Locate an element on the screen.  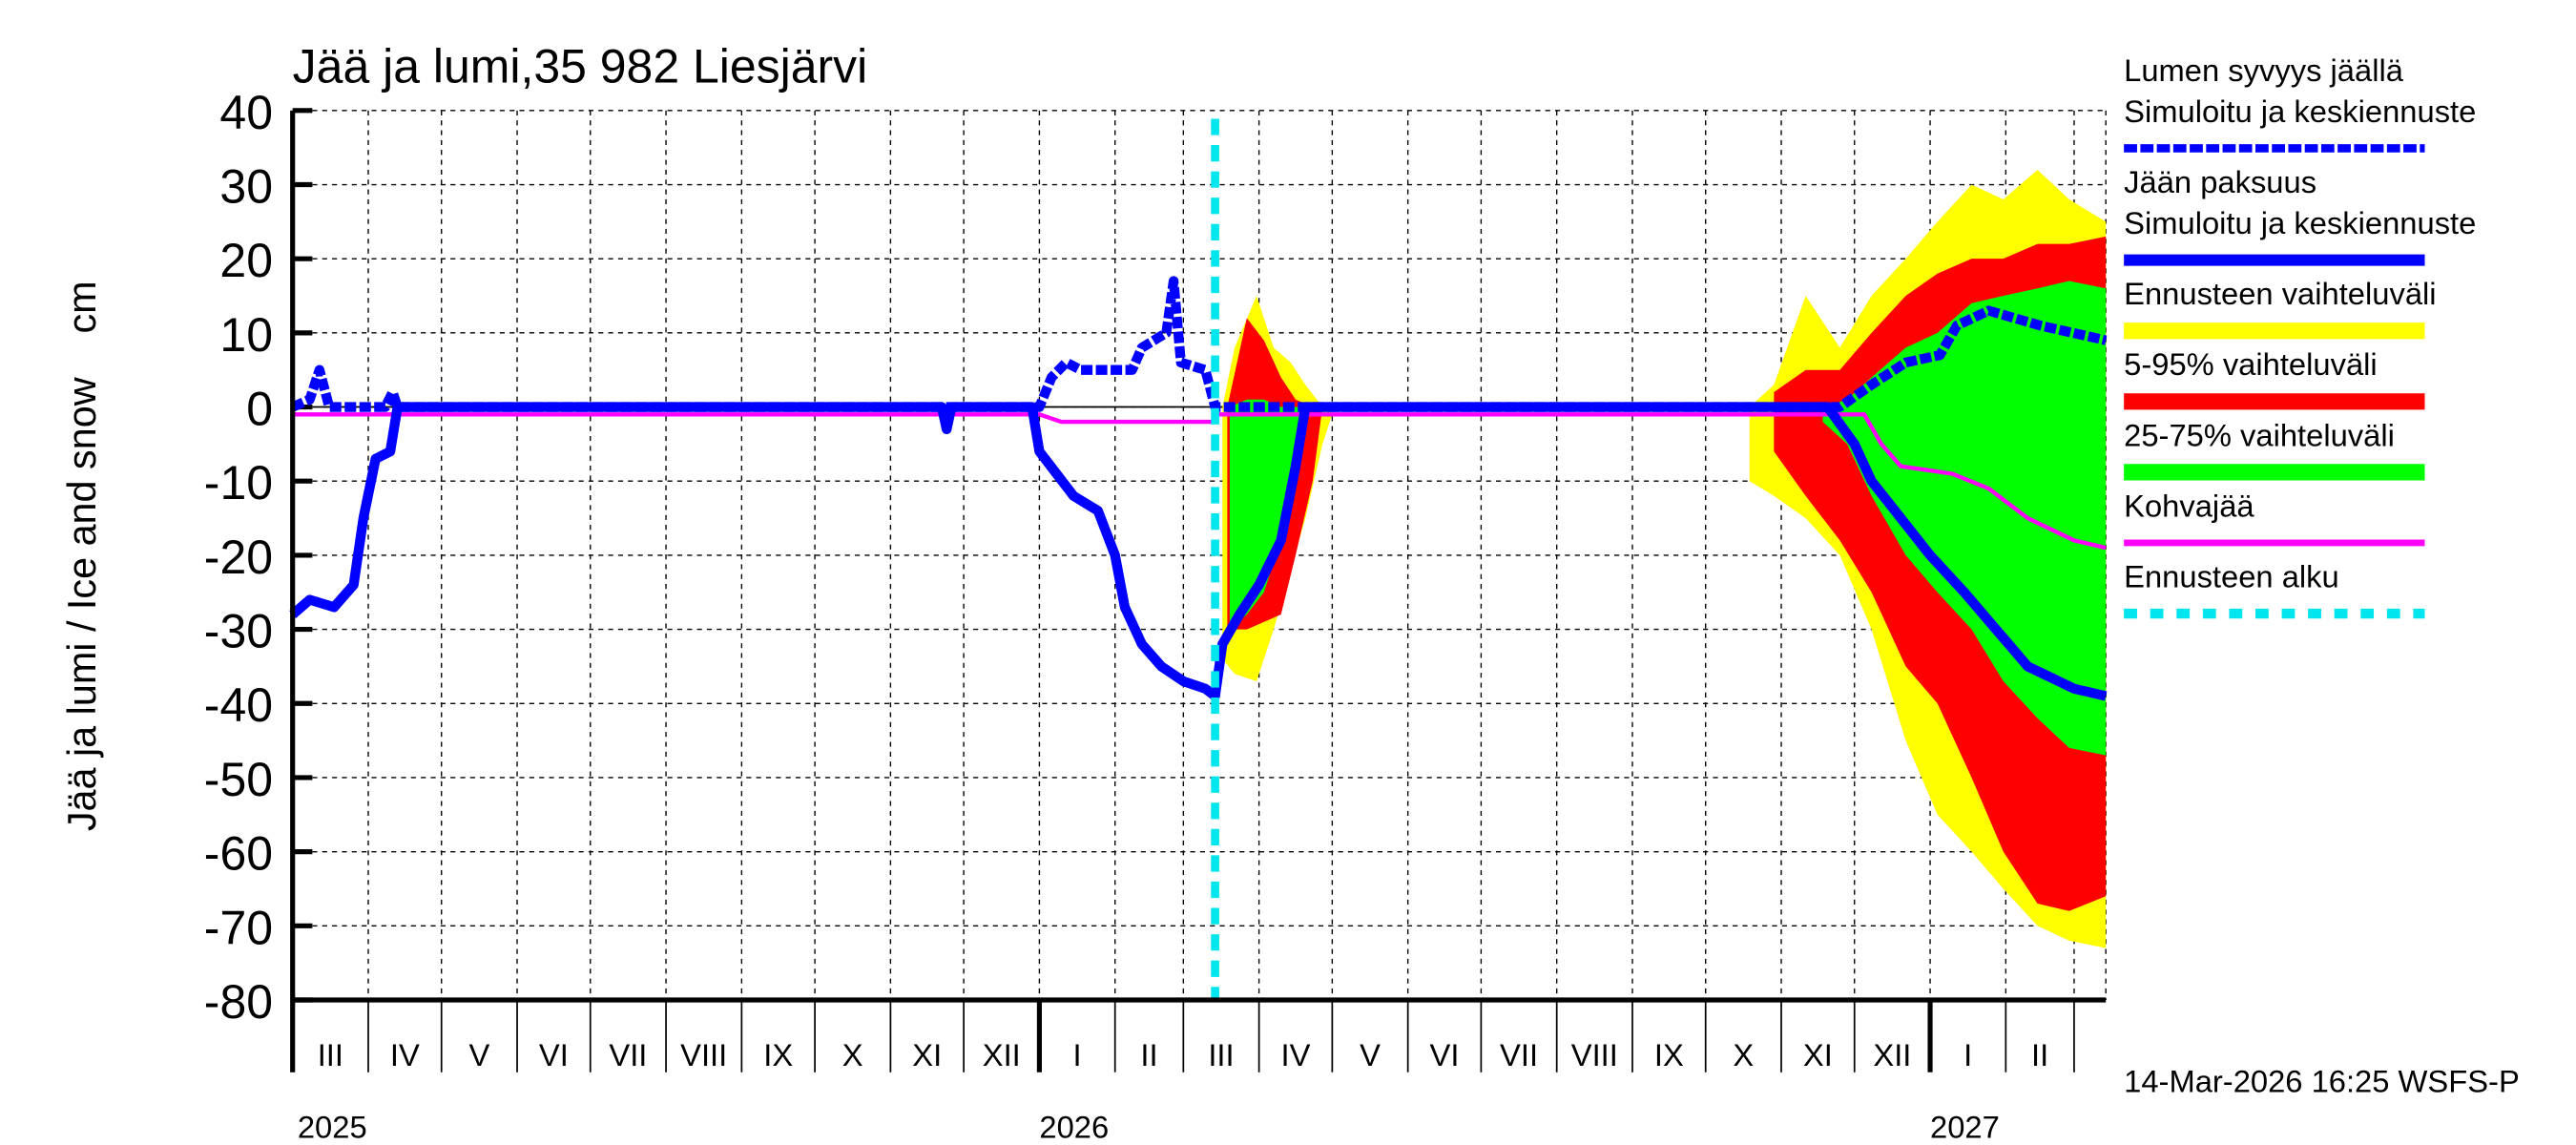
y-tick-label: -60 is located at coordinates (238, 854).